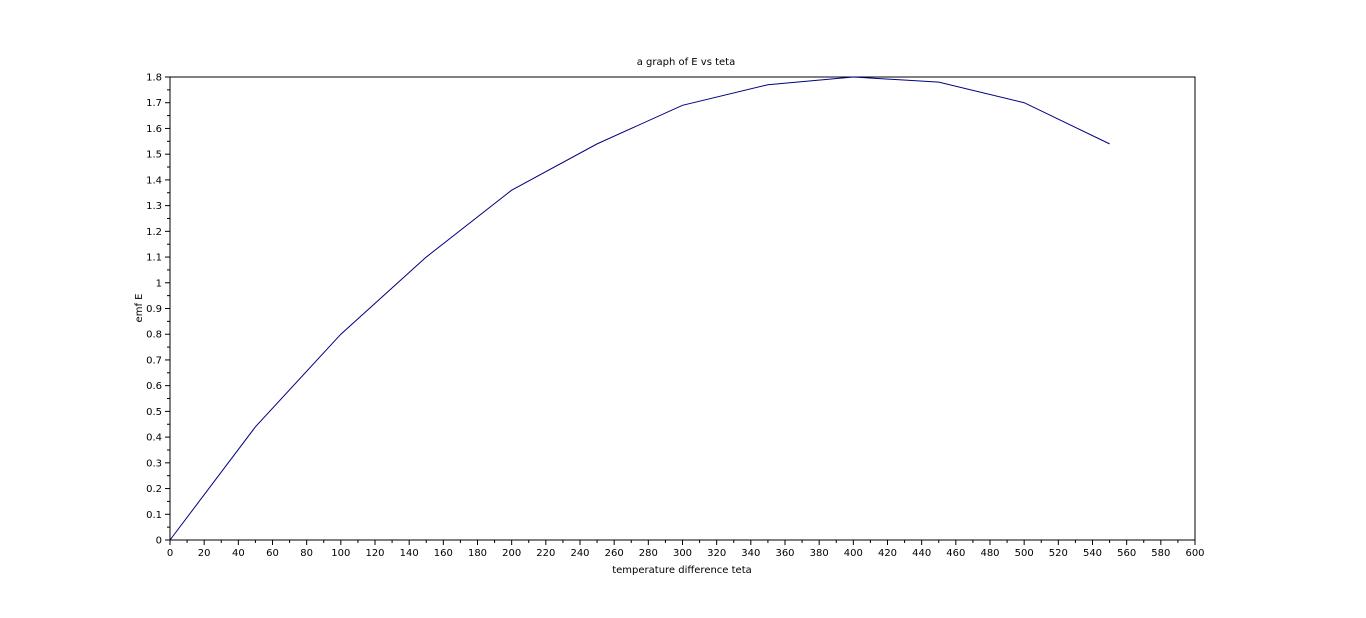 The image size is (1366, 618). I want to click on y-tick-label: 0.2, so click(154, 489).